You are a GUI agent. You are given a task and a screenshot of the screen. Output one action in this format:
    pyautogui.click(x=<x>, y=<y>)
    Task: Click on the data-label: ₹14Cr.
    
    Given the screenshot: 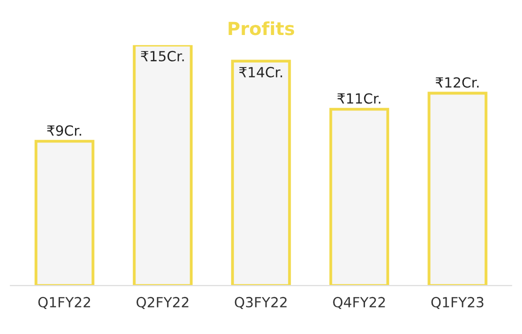 What is the action you would take?
    pyautogui.click(x=260, y=72)
    